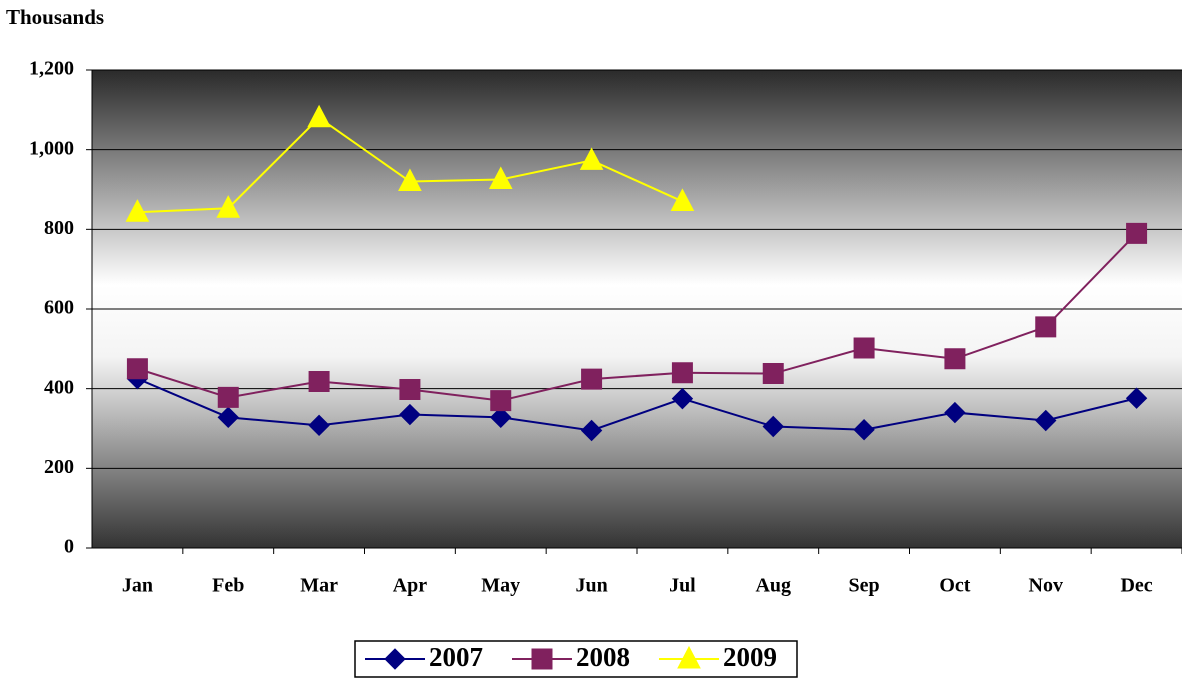 This screenshot has height=679, width=1182. I want to click on series-line, so click(637, 404).